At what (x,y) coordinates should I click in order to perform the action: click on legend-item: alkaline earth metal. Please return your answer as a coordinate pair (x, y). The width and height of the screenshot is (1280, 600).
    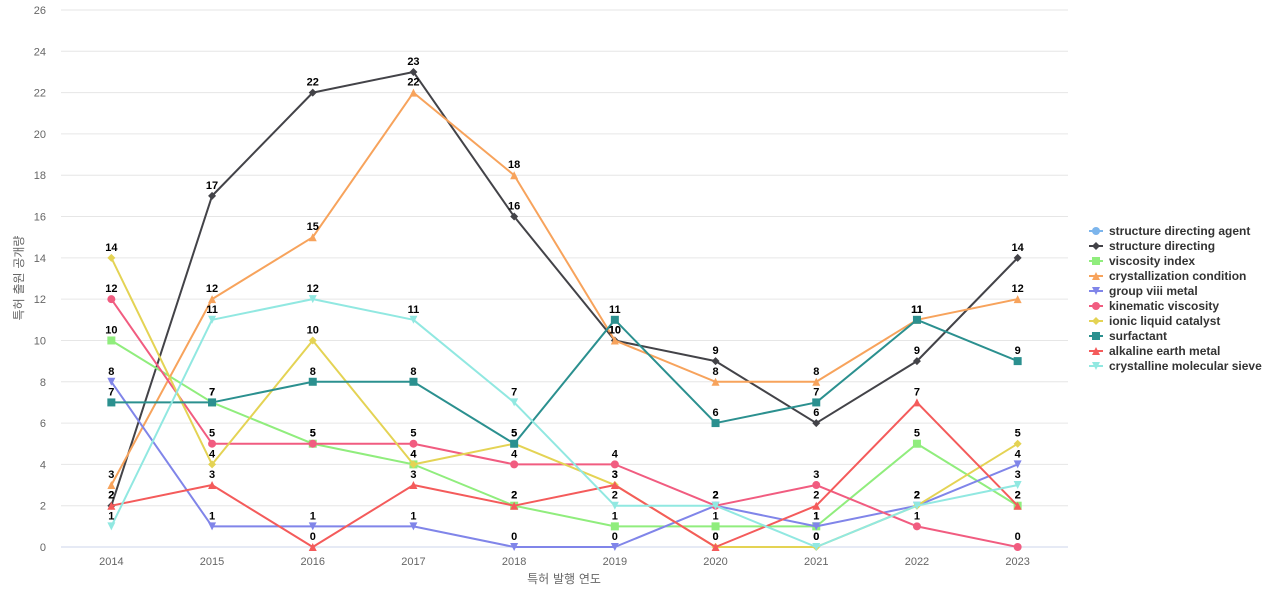
    Looking at the image, I should click on (1154, 351).